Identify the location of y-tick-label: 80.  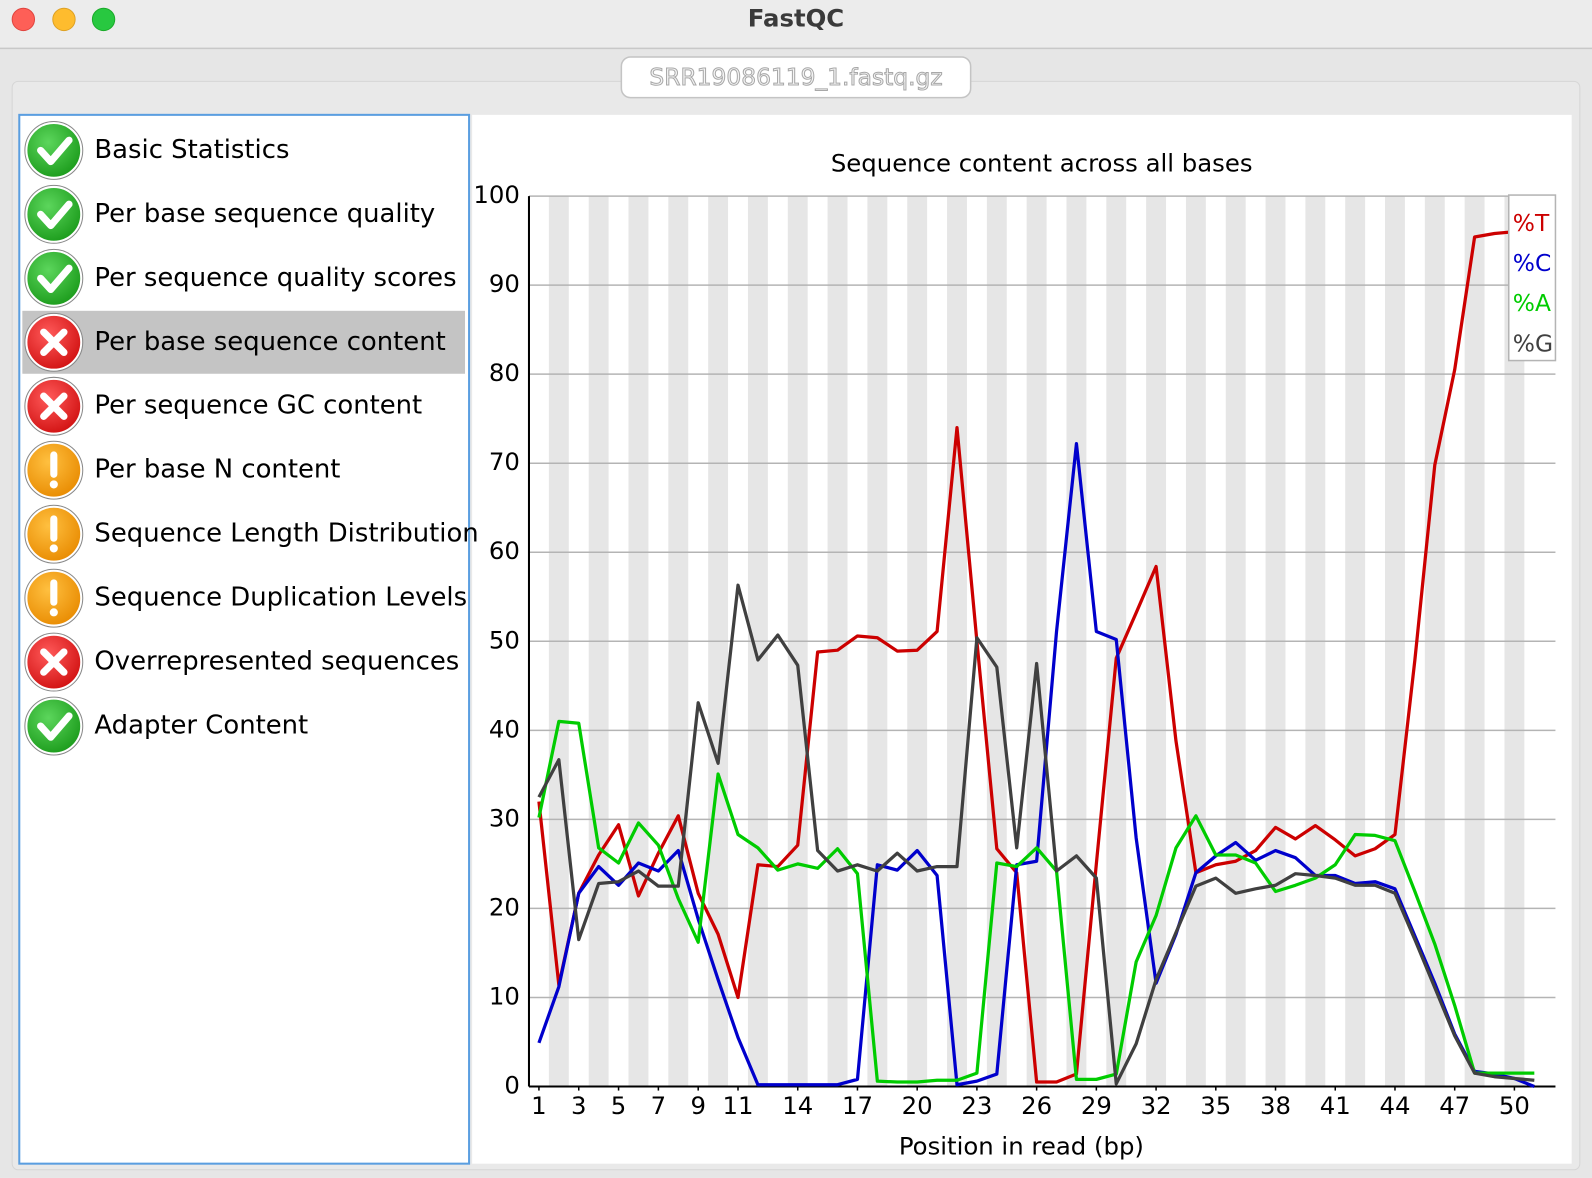
(504, 372).